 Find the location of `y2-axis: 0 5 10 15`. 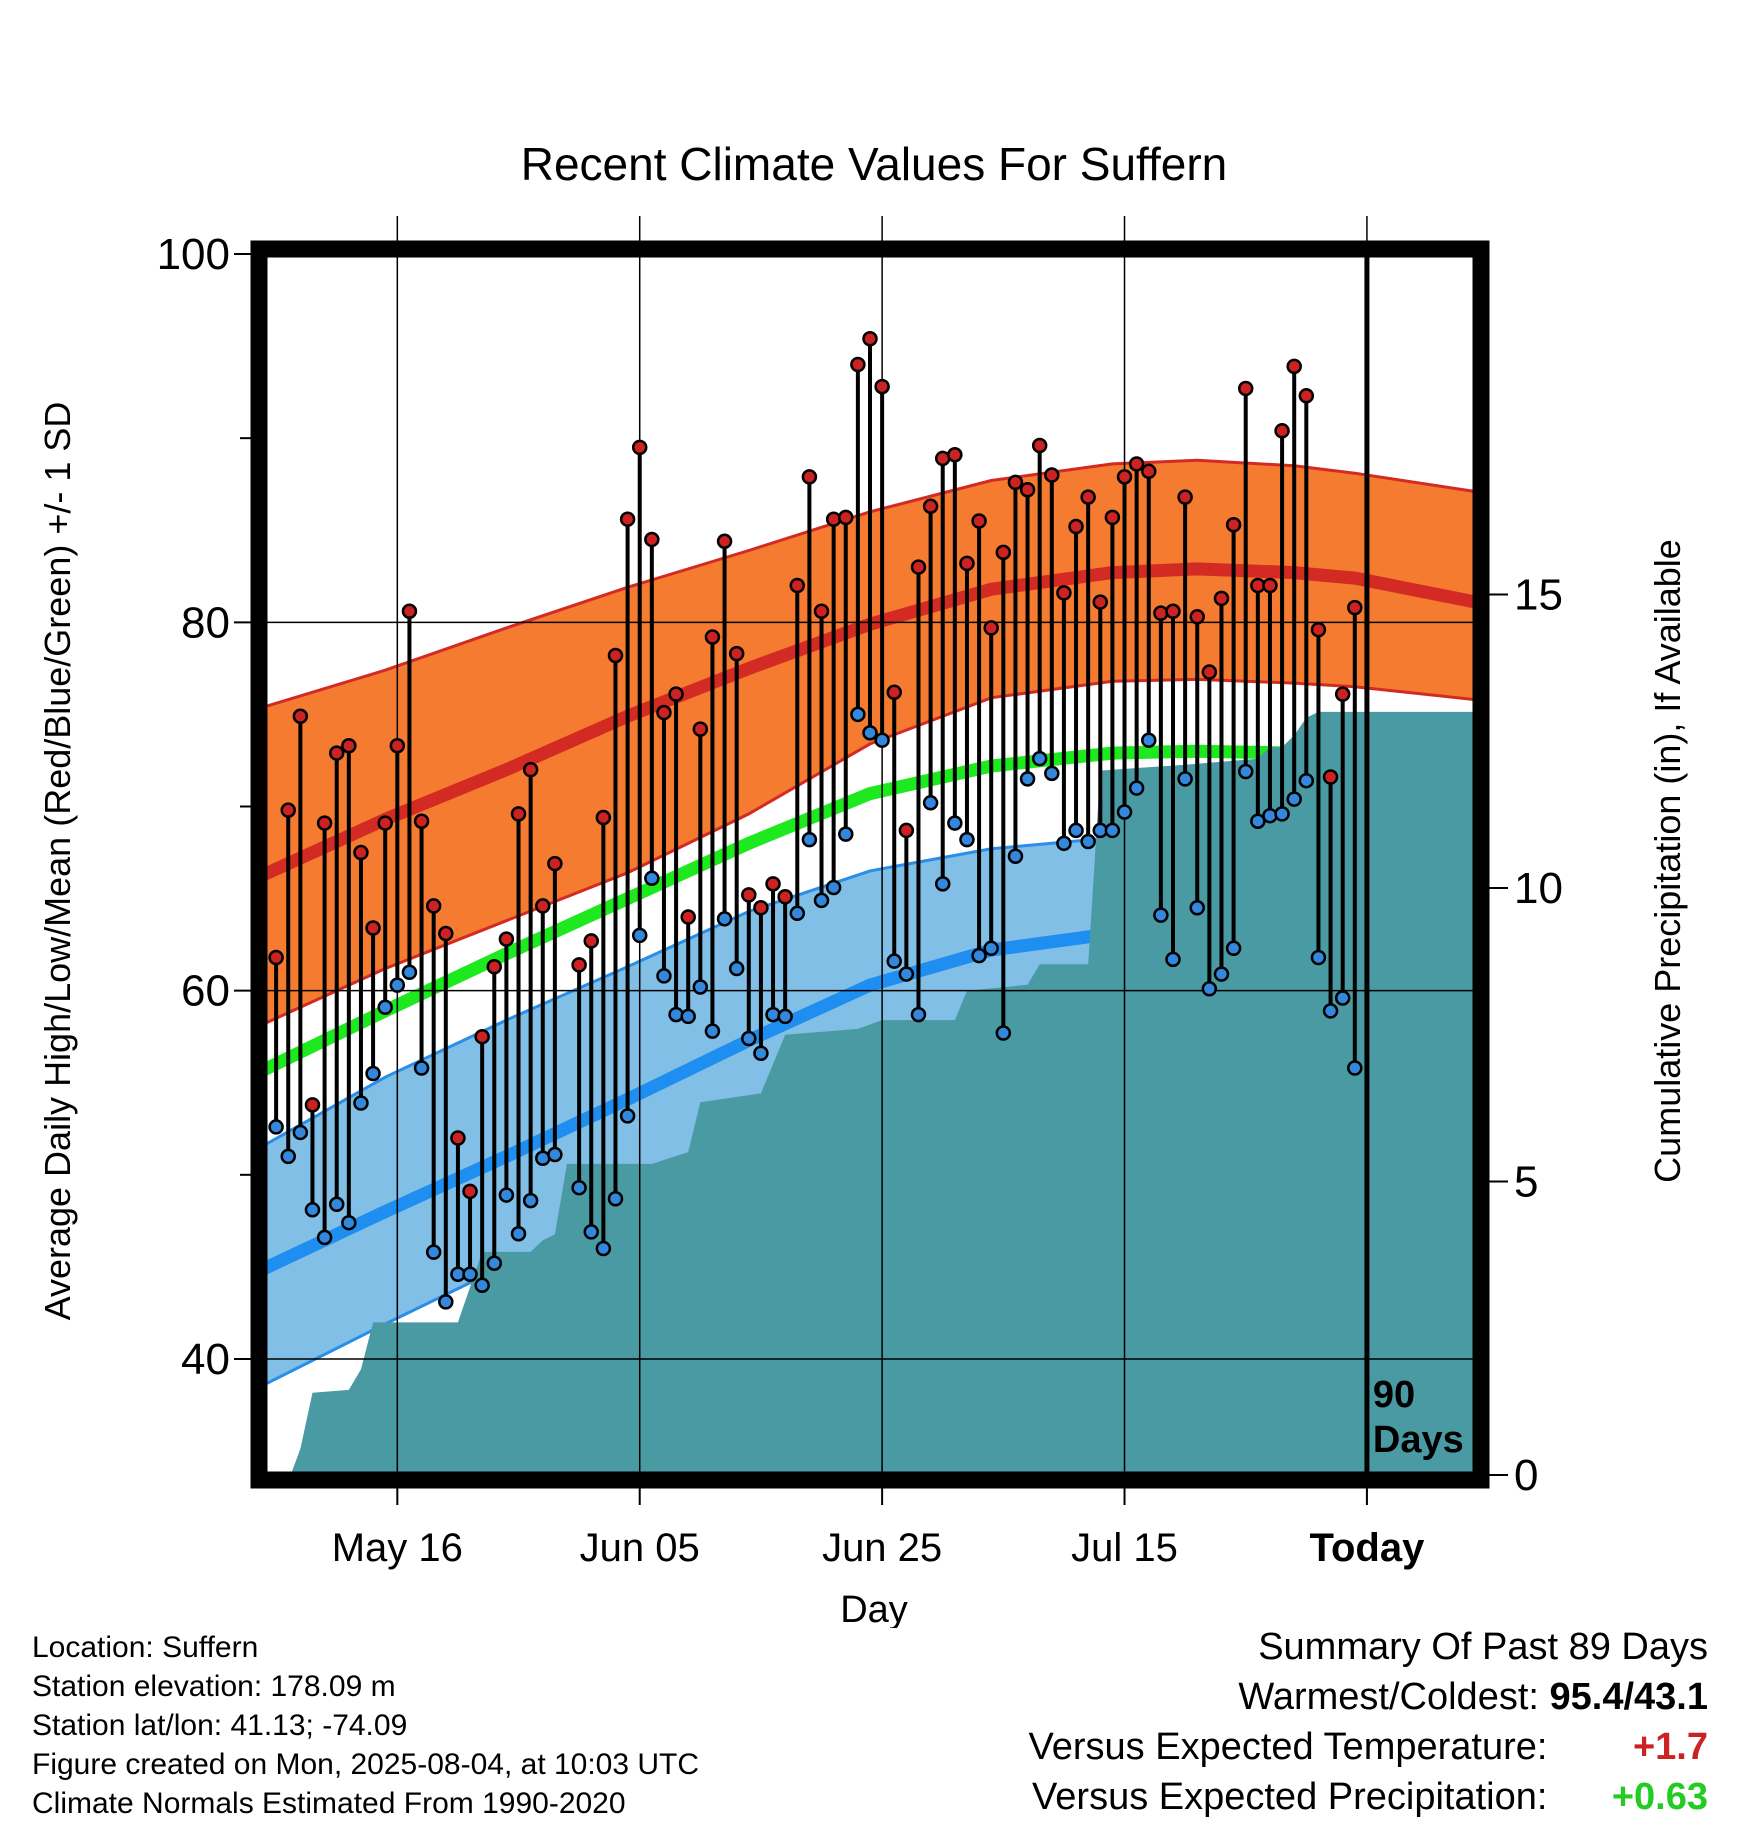

y2-axis: 0 5 10 15 is located at coordinates (1526, 1035).